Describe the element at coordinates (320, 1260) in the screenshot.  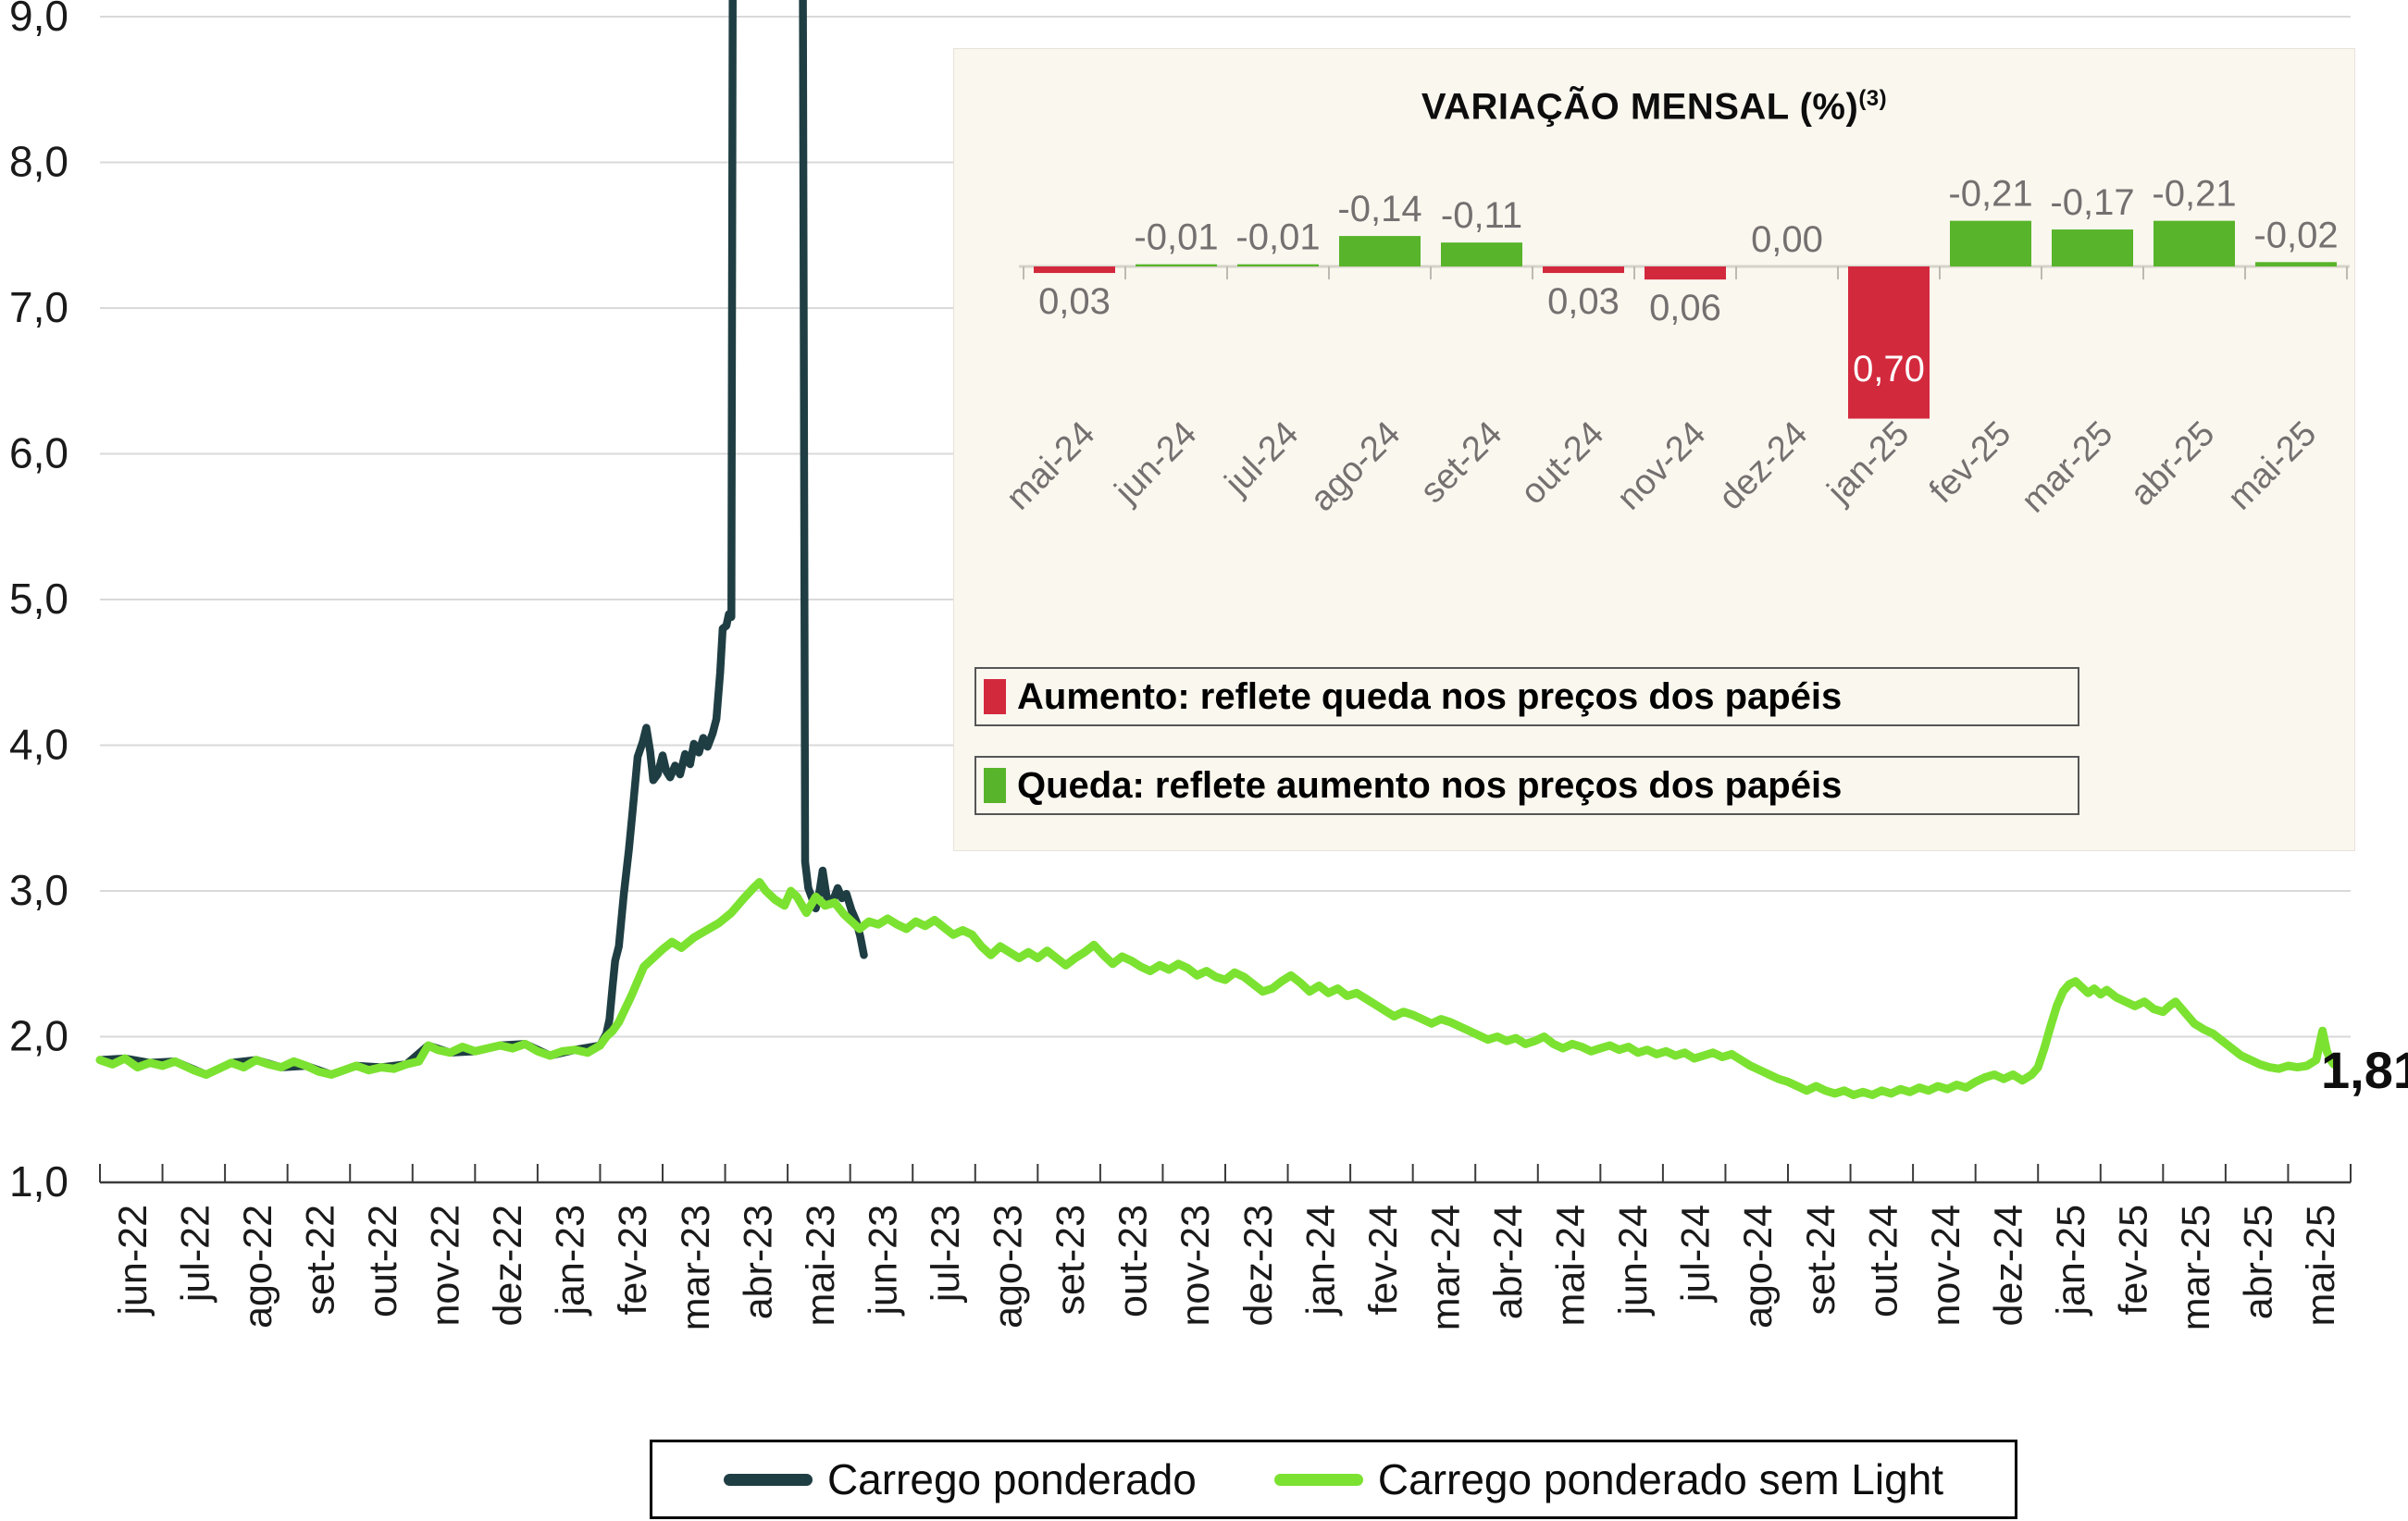
I see `x-tick-label: set-22` at that location.